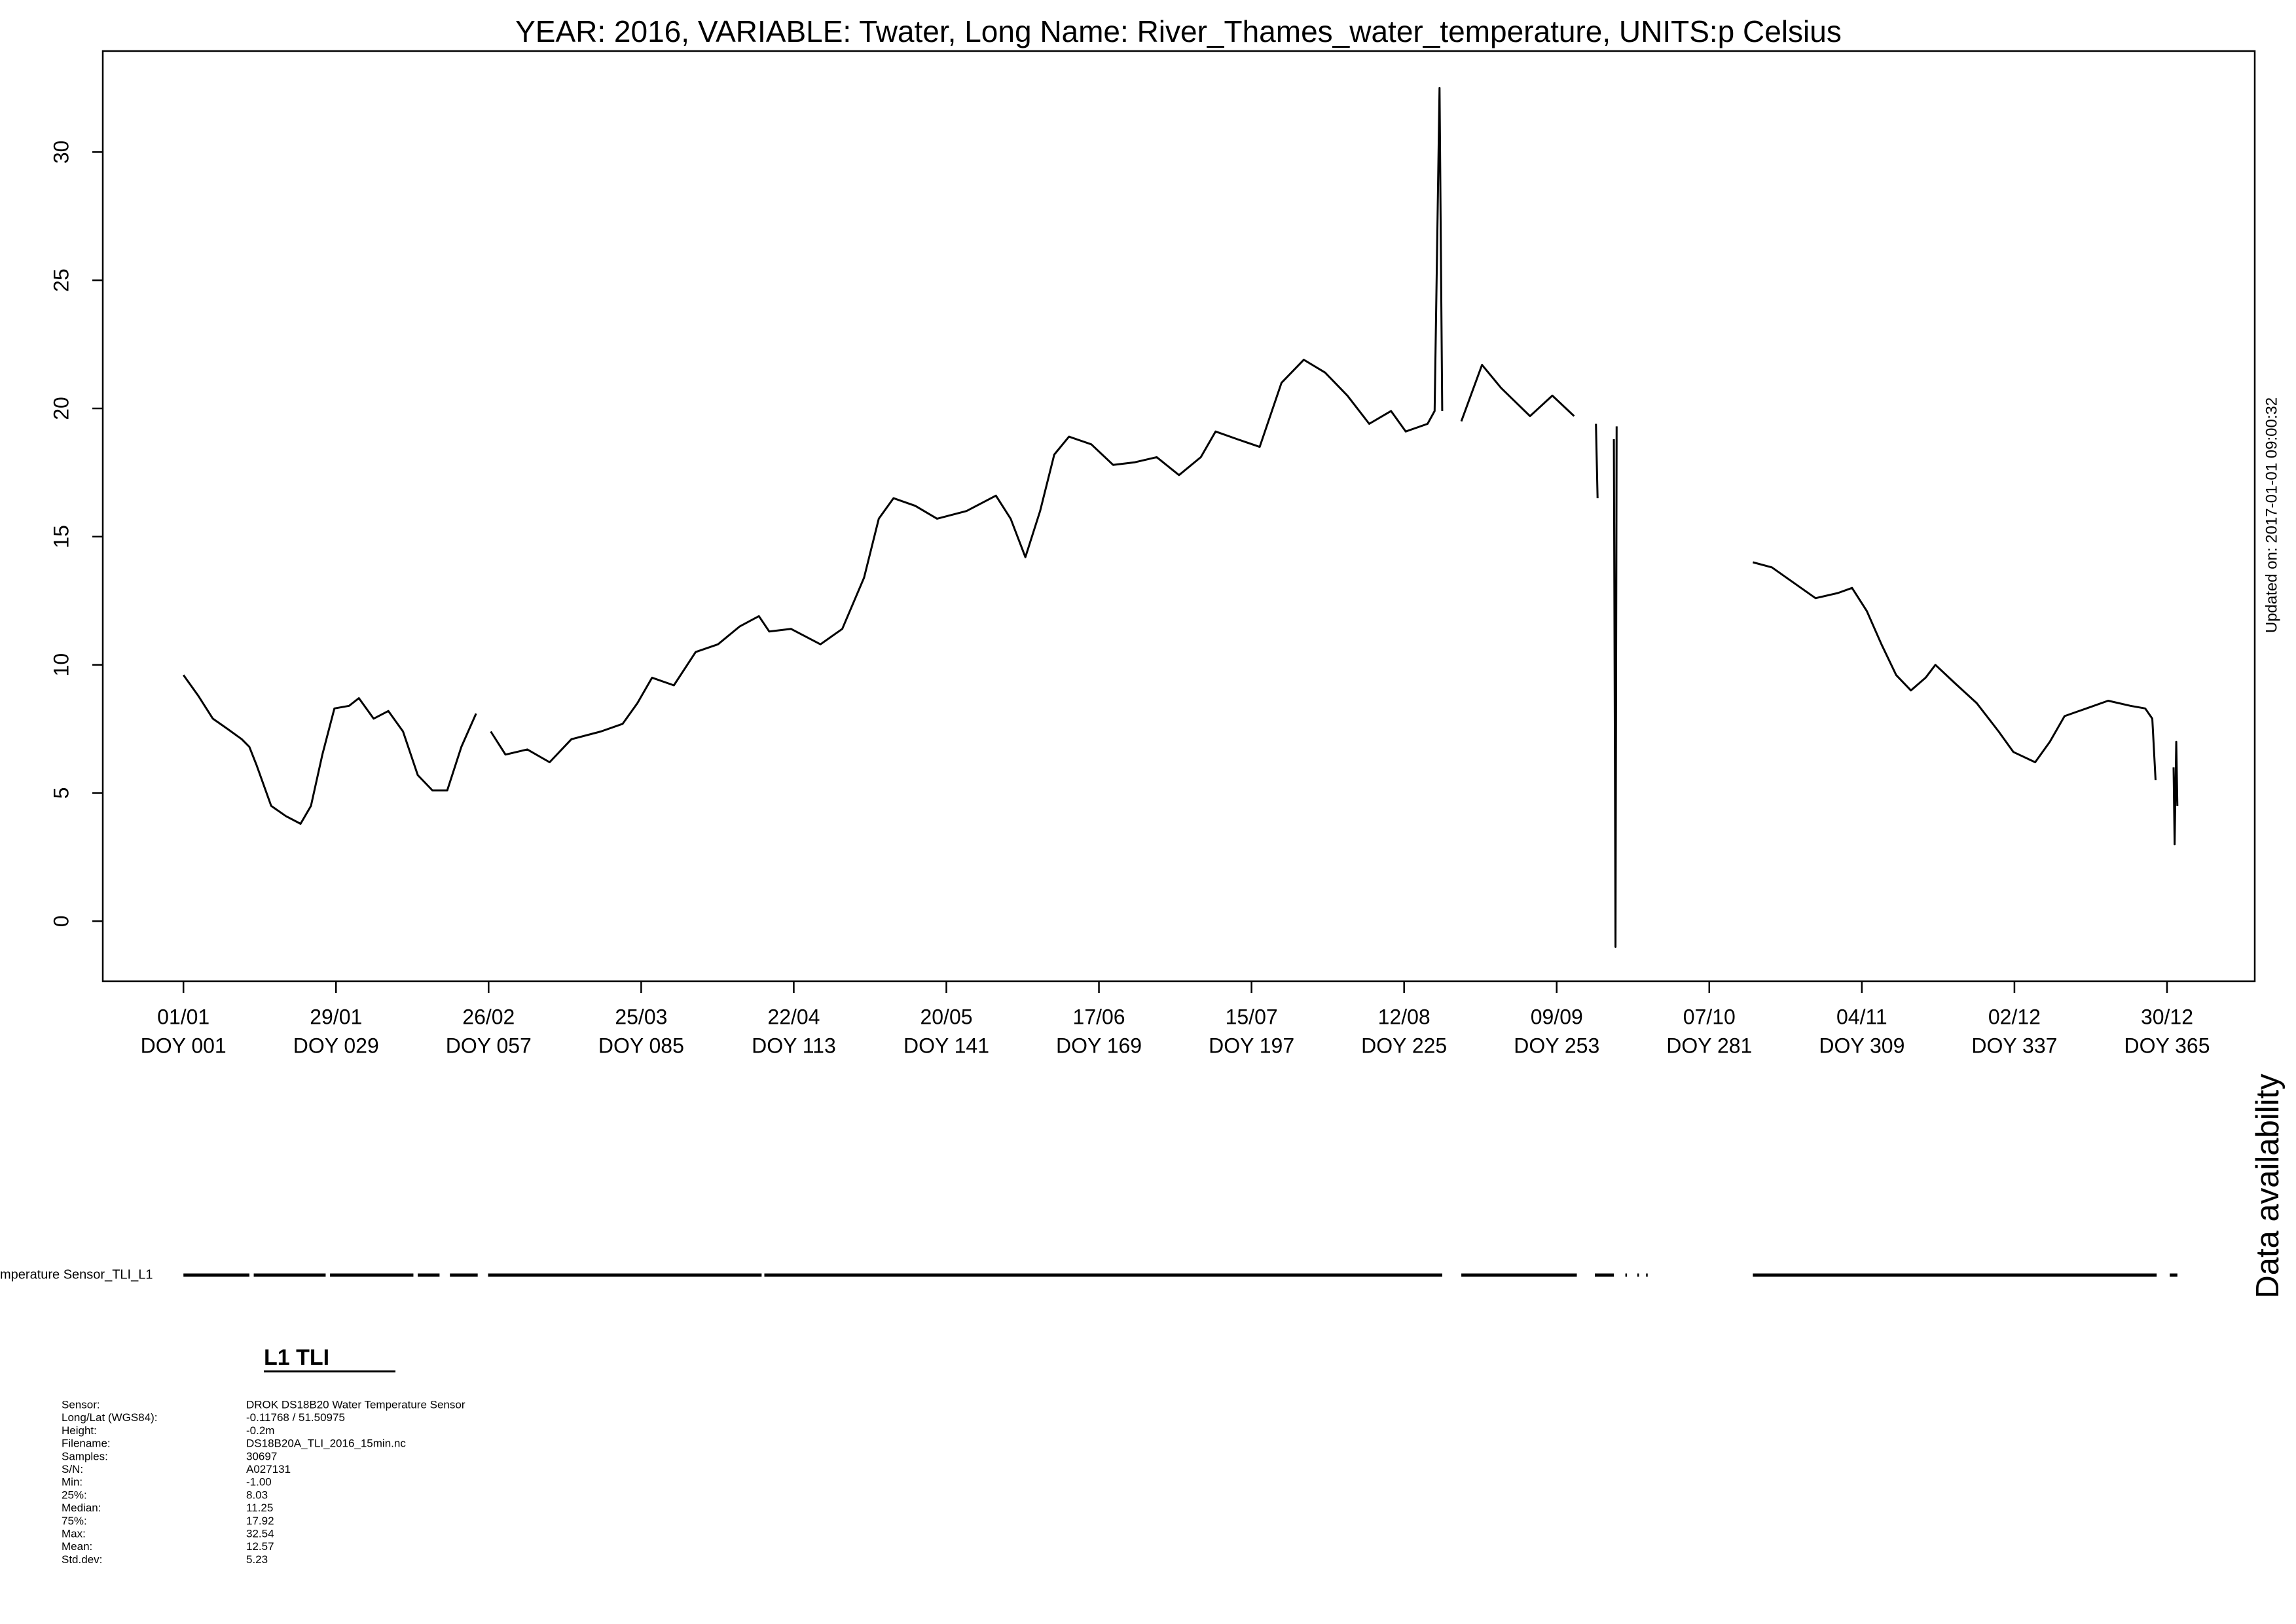 The height and width of the screenshot is (1624, 2296). What do you see at coordinates (184, 1045) in the screenshot?
I see `x-tick-doy: DOY 001` at bounding box center [184, 1045].